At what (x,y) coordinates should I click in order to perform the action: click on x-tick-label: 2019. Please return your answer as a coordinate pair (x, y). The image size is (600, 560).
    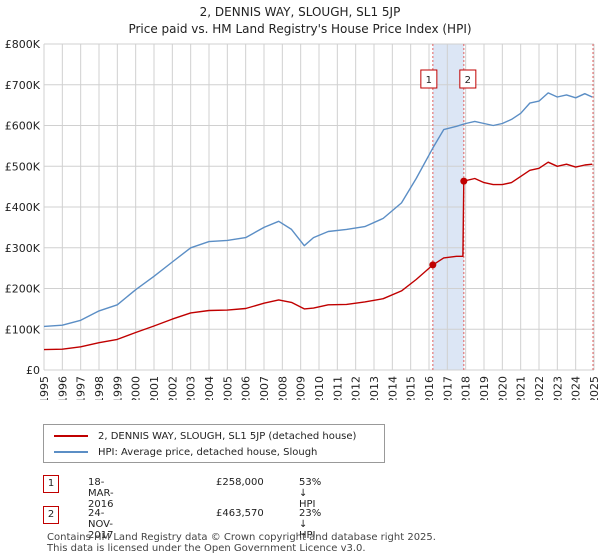
    Looking at the image, I should click on (484, 388).